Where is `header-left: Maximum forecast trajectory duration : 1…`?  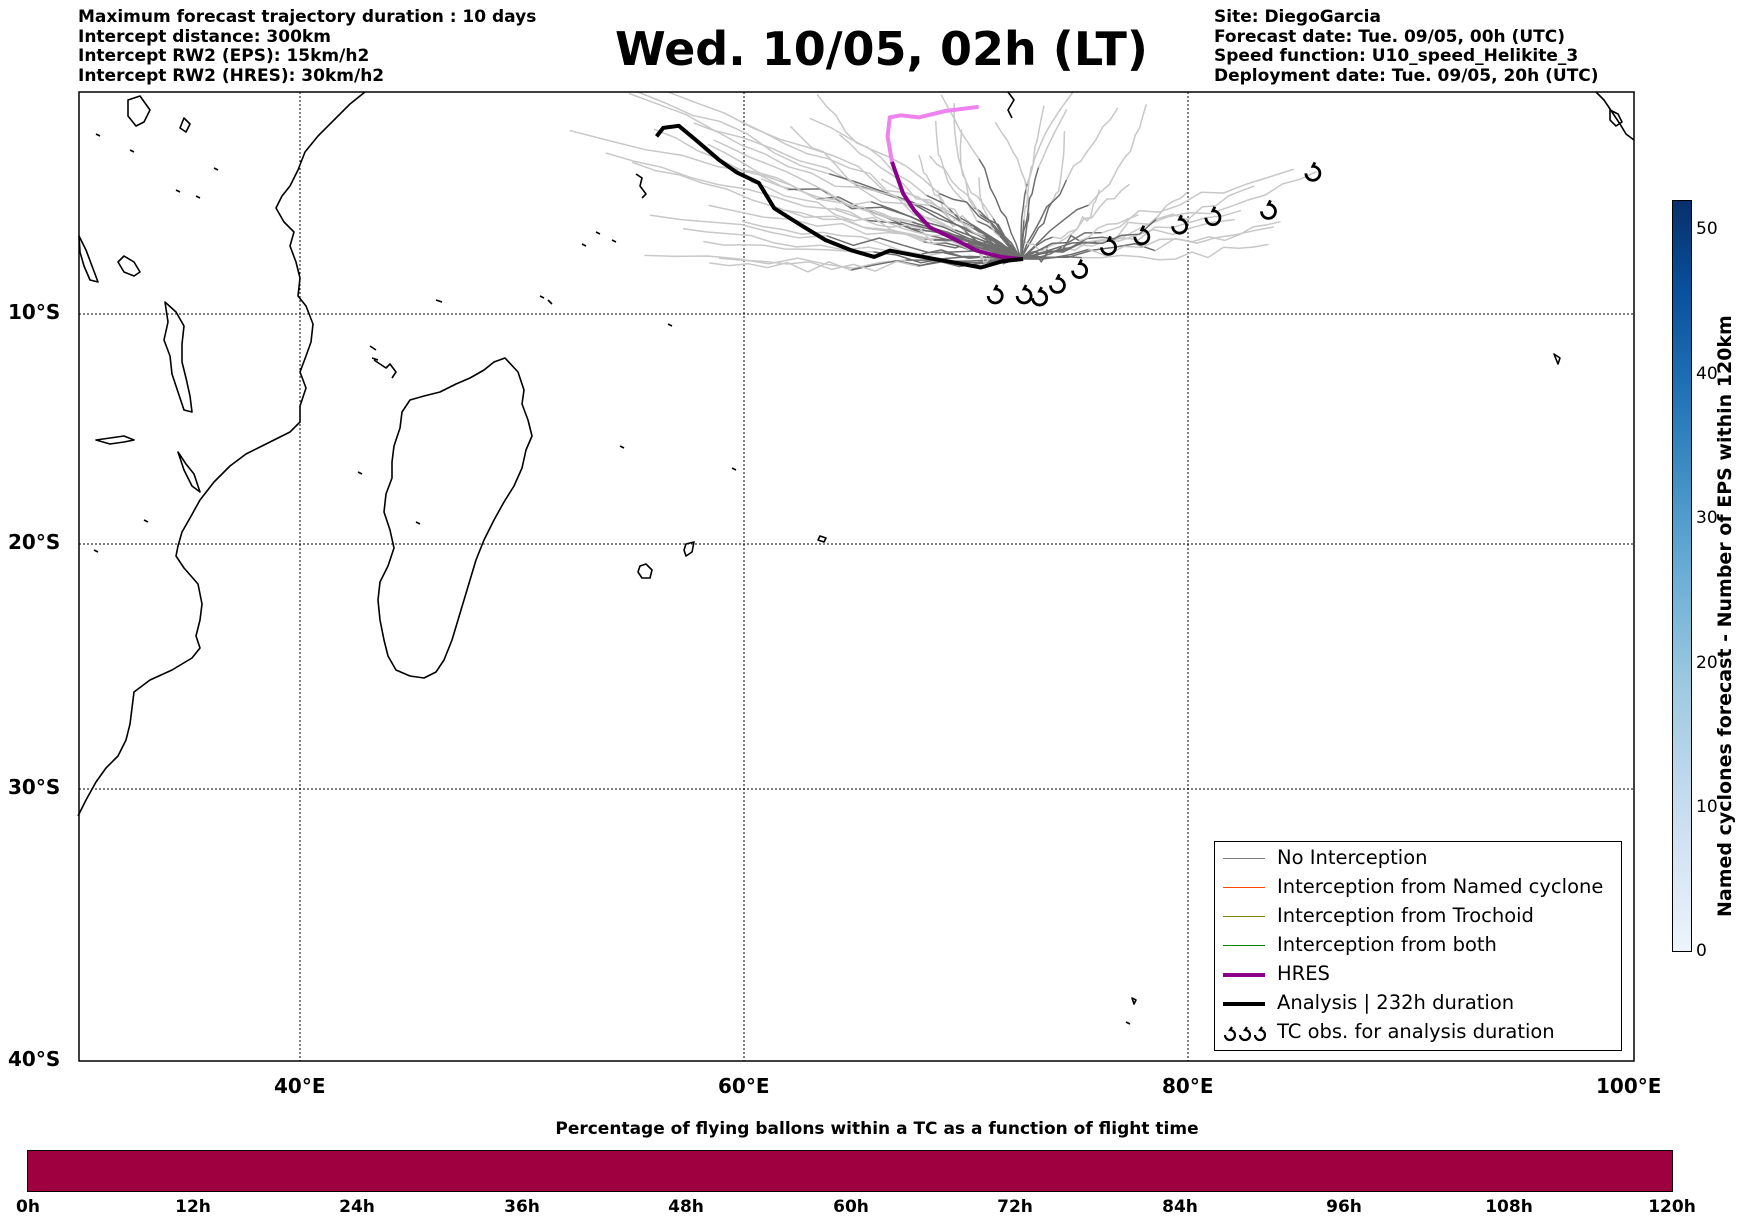
header-left: Maximum forecast trajectory duration : 1… is located at coordinates (307, 46).